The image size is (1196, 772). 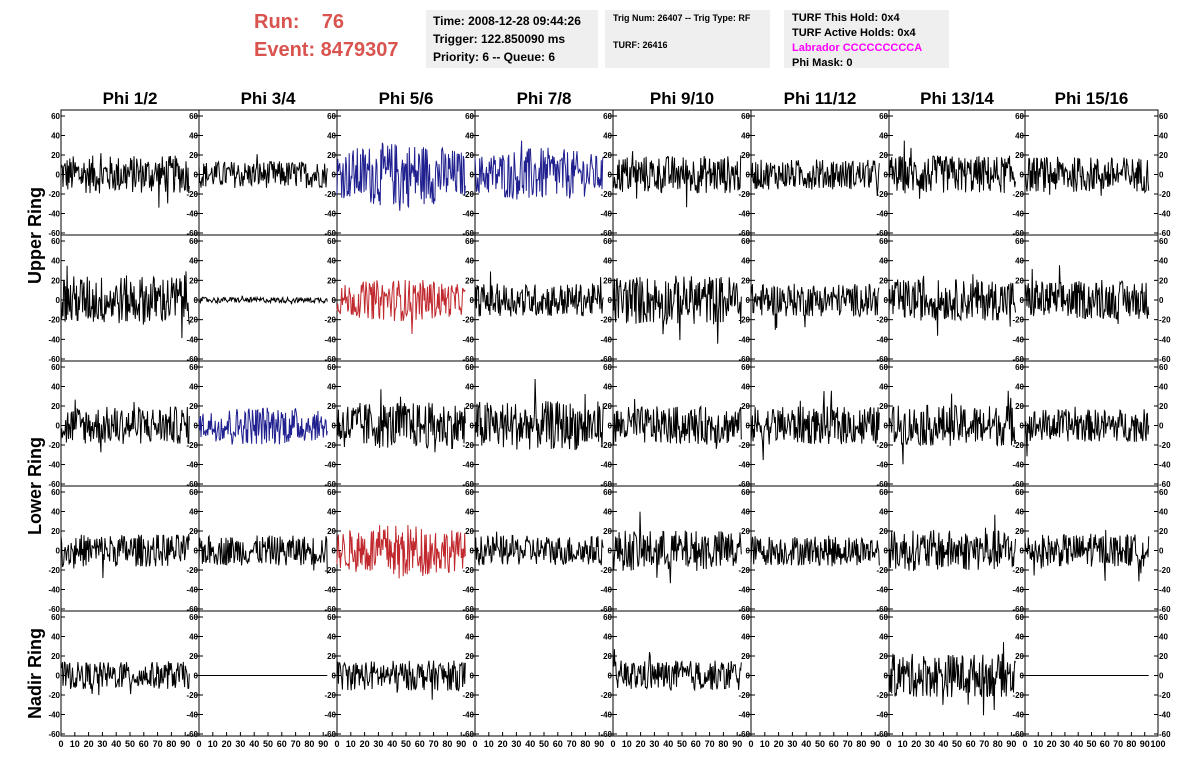 I want to click on y-tick-label-right: -60, so click(x=1165, y=484).